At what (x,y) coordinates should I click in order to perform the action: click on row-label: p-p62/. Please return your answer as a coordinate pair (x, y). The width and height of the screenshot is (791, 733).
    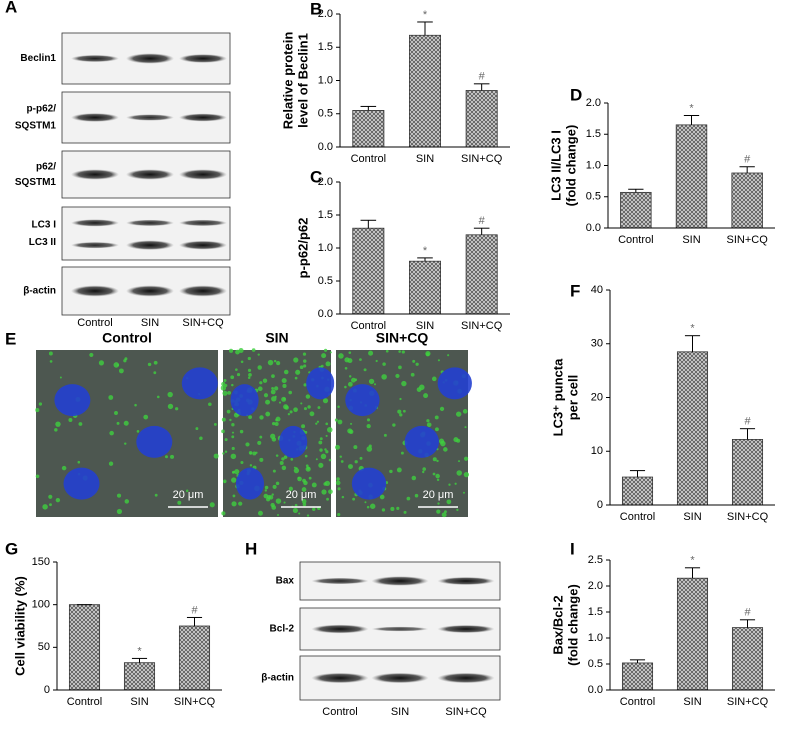
    Looking at the image, I should click on (42, 109).